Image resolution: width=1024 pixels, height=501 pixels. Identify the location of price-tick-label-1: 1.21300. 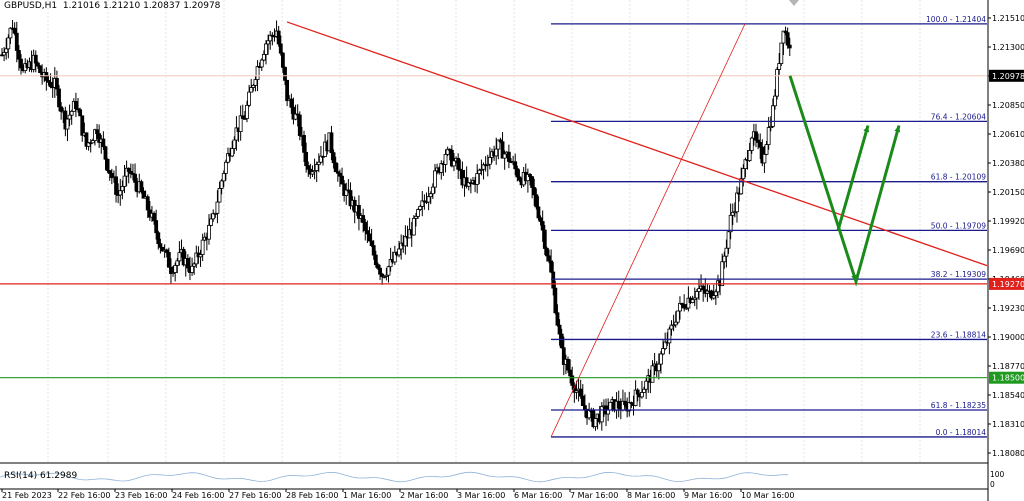
(1008, 47).